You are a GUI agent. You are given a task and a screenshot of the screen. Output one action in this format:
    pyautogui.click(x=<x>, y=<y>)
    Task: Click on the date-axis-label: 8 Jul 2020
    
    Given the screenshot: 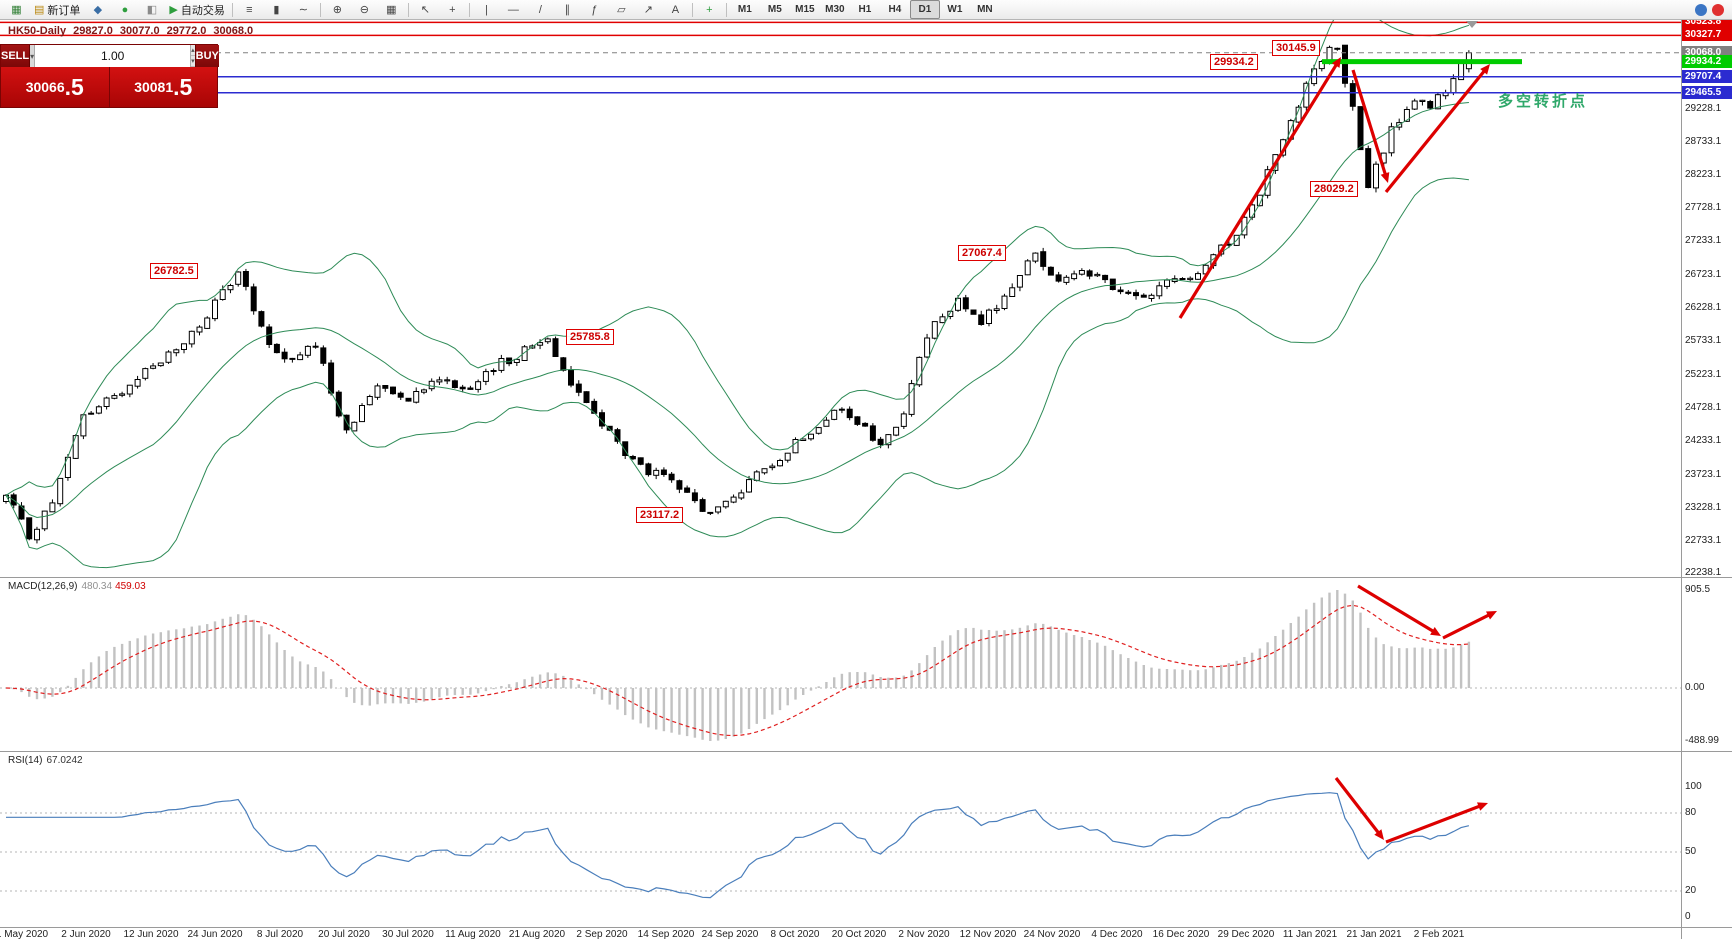 What is the action you would take?
    pyautogui.click(x=280, y=934)
    